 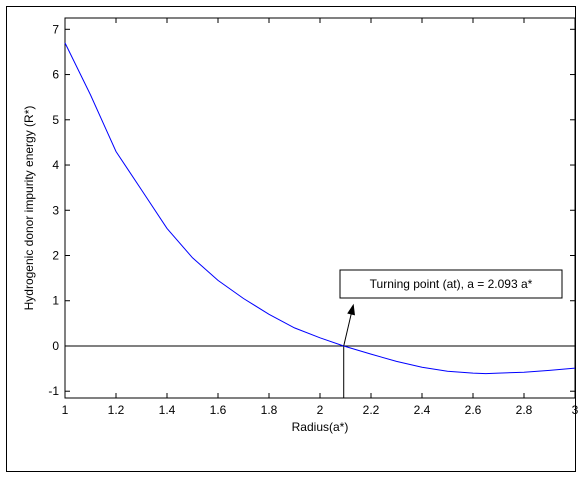 What do you see at coordinates (55, 29) in the screenshot?
I see `y-tick-label: 7` at bounding box center [55, 29].